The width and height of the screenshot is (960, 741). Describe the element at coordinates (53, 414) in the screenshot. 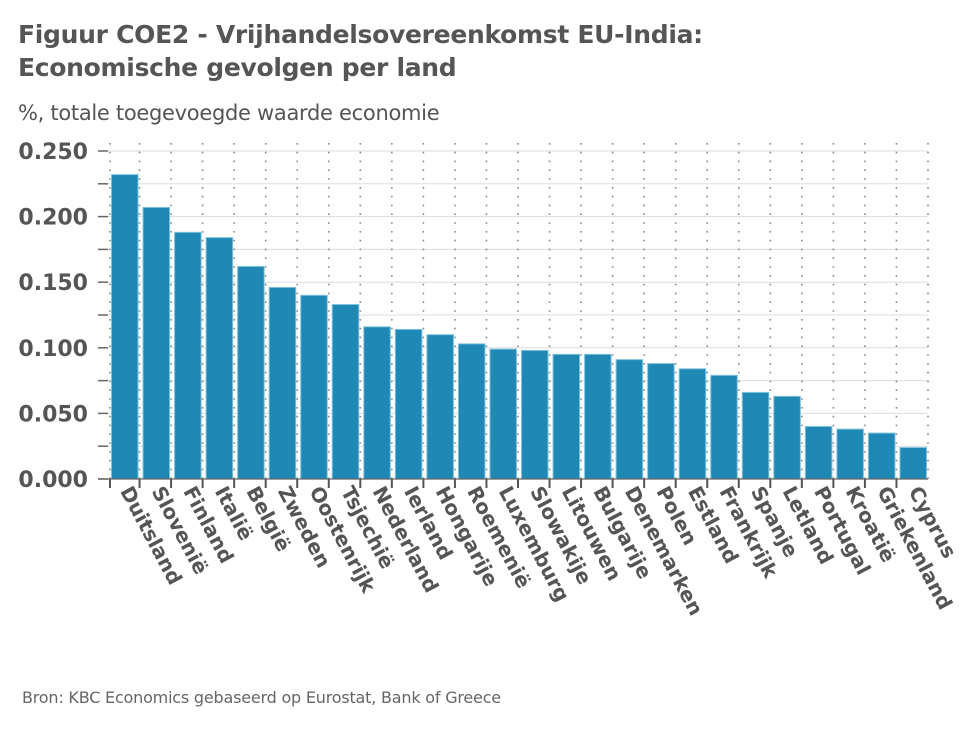

I see `y-tick-label: 0.050` at that location.